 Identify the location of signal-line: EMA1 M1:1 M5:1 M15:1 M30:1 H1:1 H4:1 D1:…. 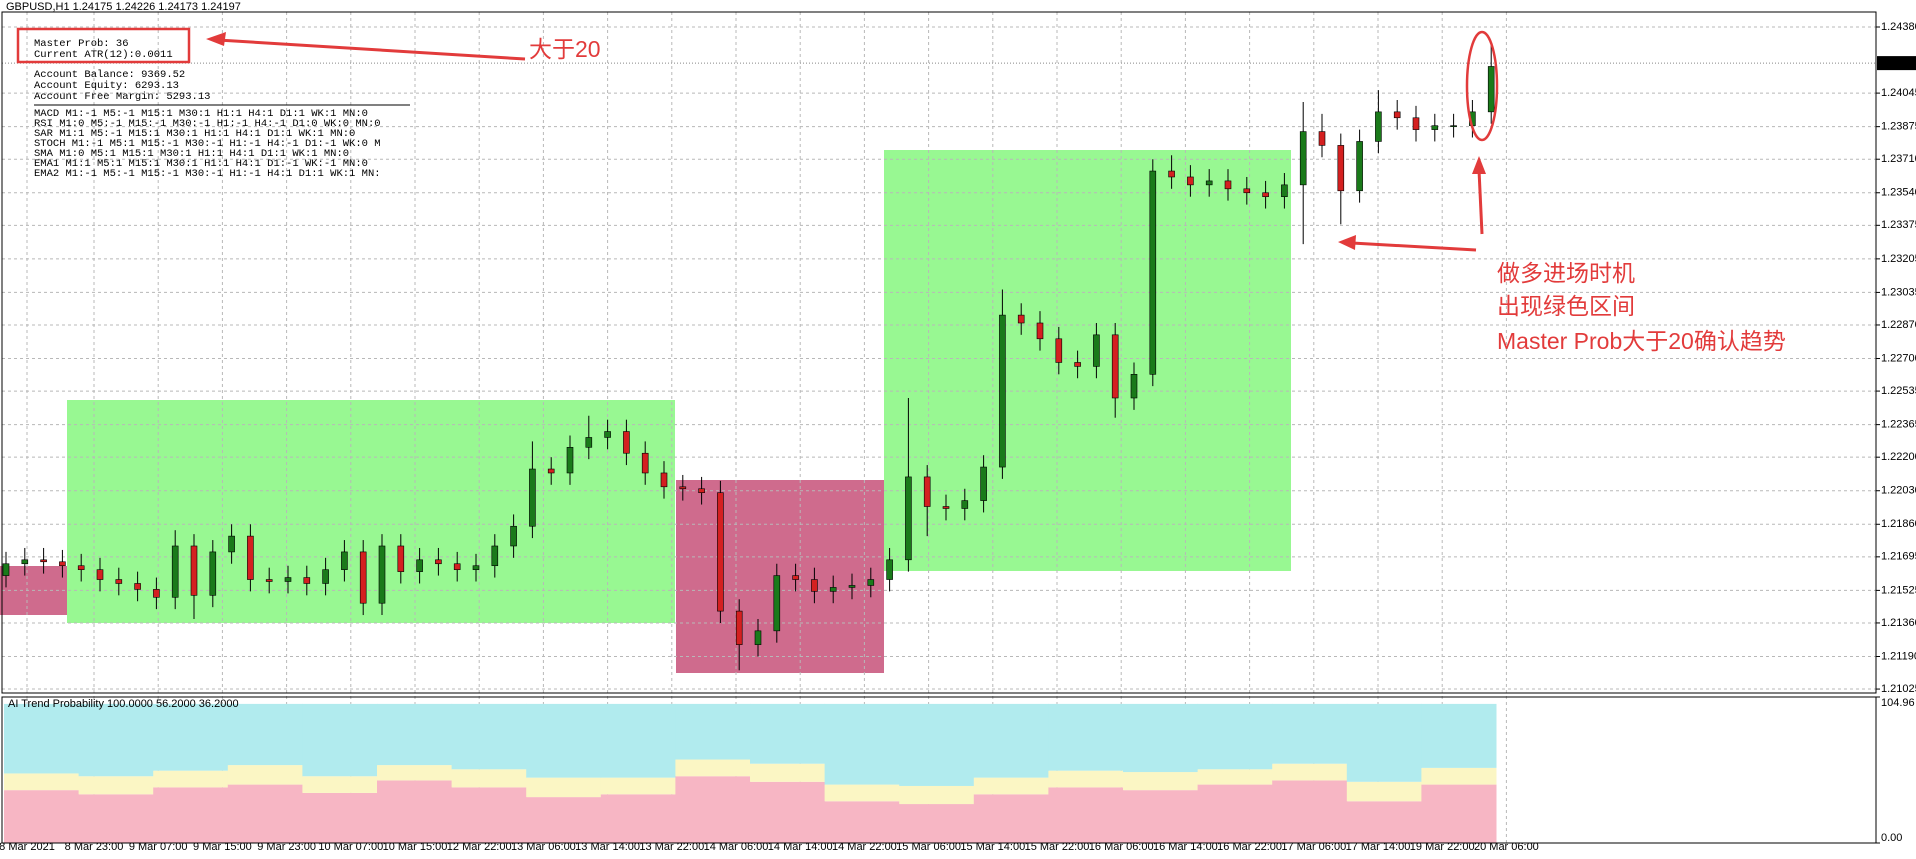
(201, 164).